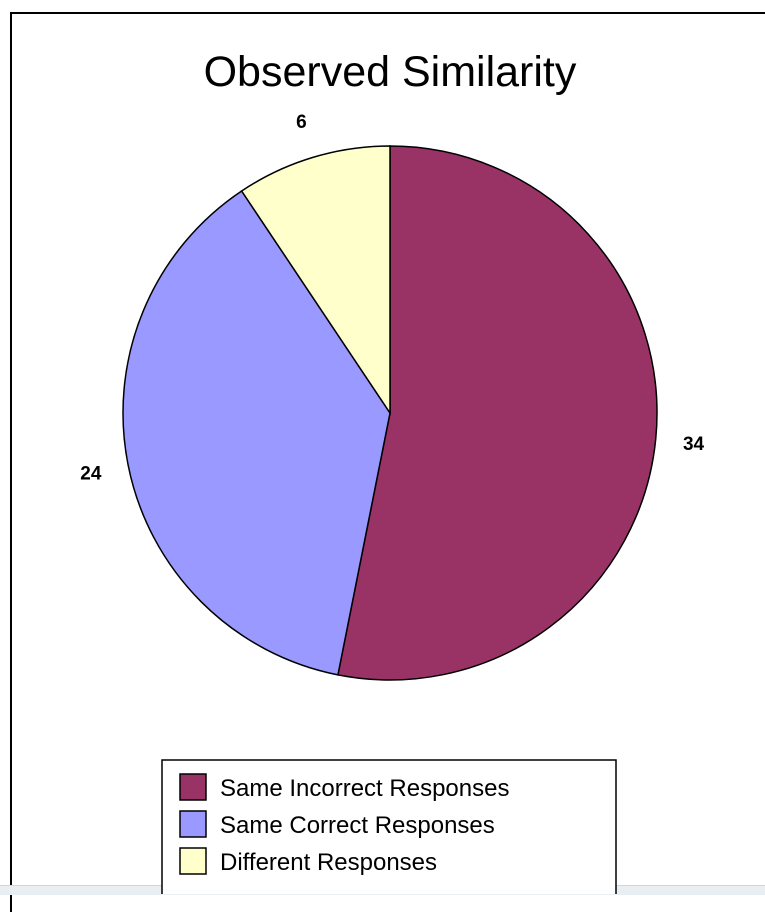 The image size is (765, 912). Describe the element at coordinates (357, 825) in the screenshot. I see `legend-label-1: Same Correct Responses` at that location.